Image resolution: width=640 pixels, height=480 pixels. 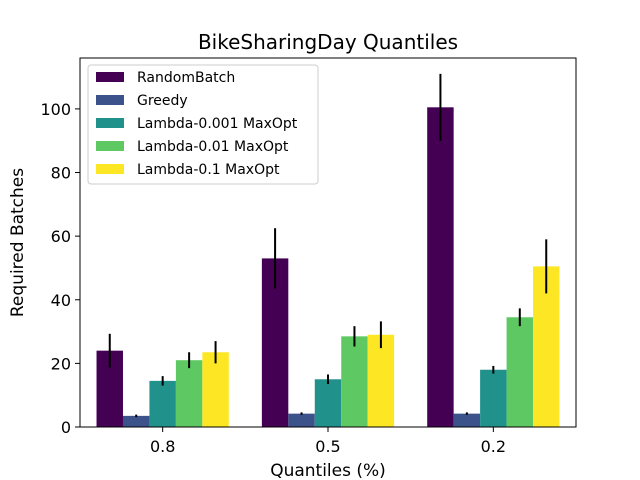 I want to click on x-axis-label: Quantiles (%), so click(x=328, y=470).